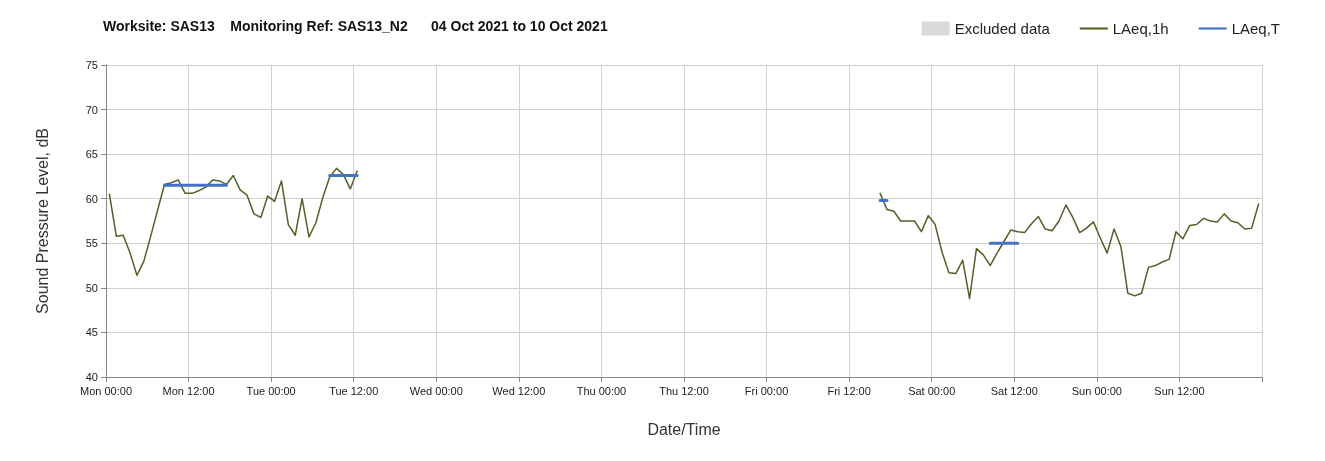 Image resolution: width=1325 pixels, height=461 pixels. I want to click on x-tick-label: Mon 00:00, so click(106, 390).